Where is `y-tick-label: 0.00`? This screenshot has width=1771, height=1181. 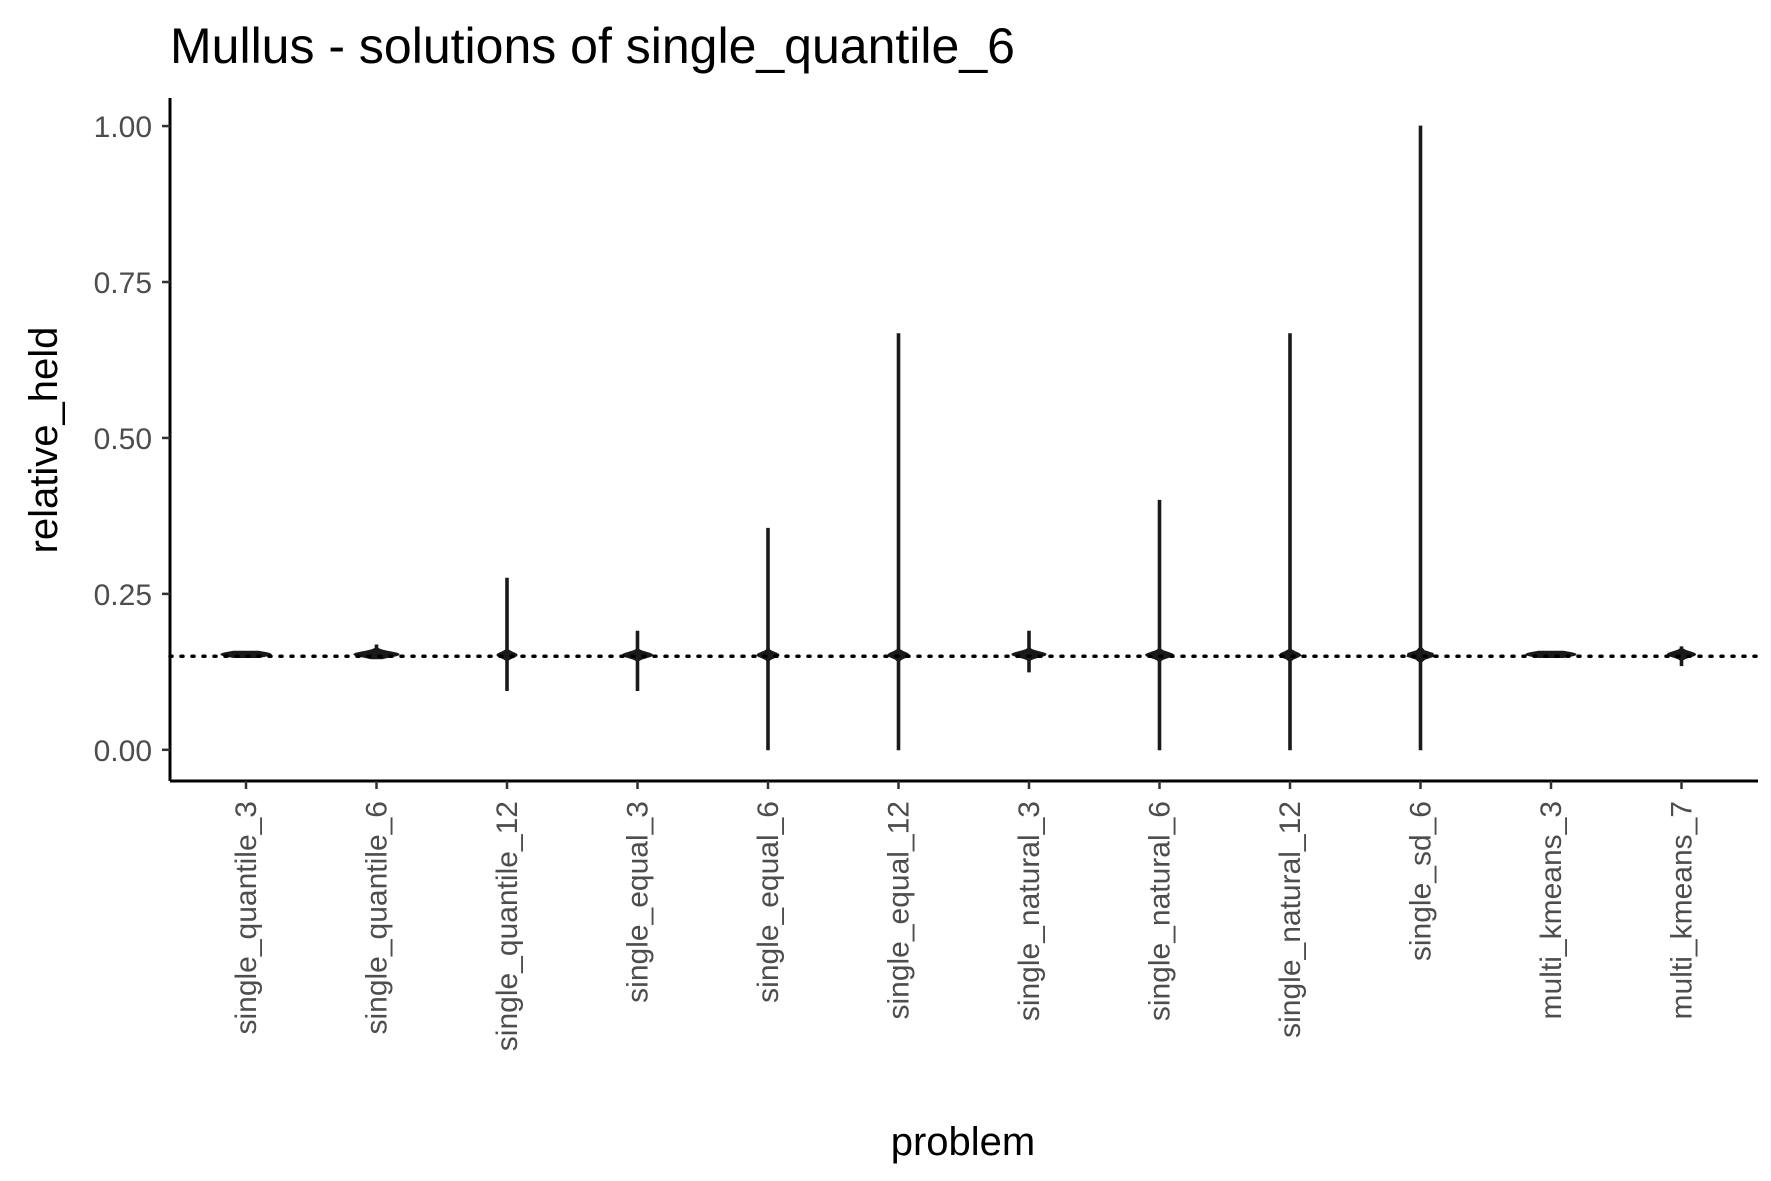 y-tick-label: 0.00 is located at coordinates (123, 751).